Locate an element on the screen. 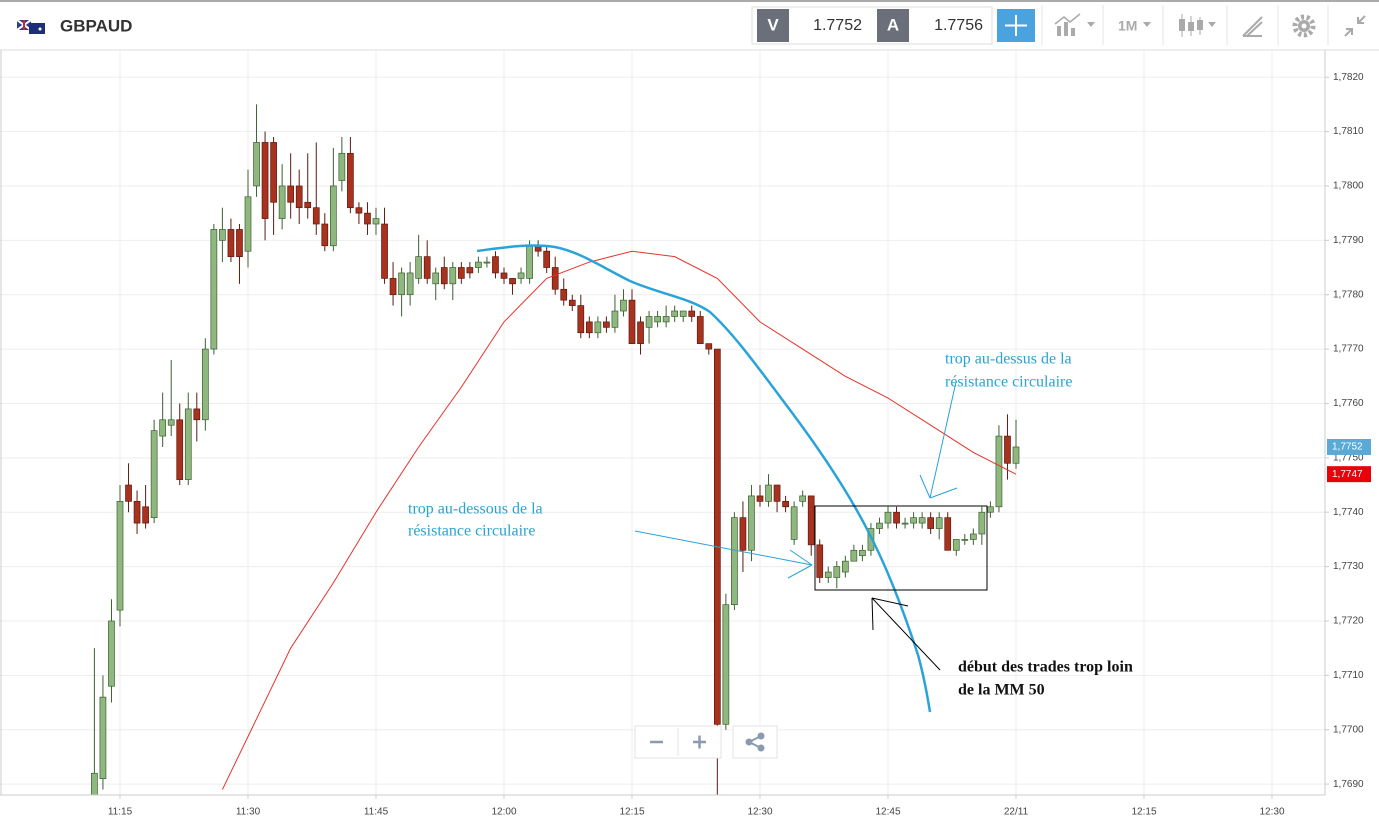  annotation-text: début des trades trop loin is located at coordinates (1045, 667).